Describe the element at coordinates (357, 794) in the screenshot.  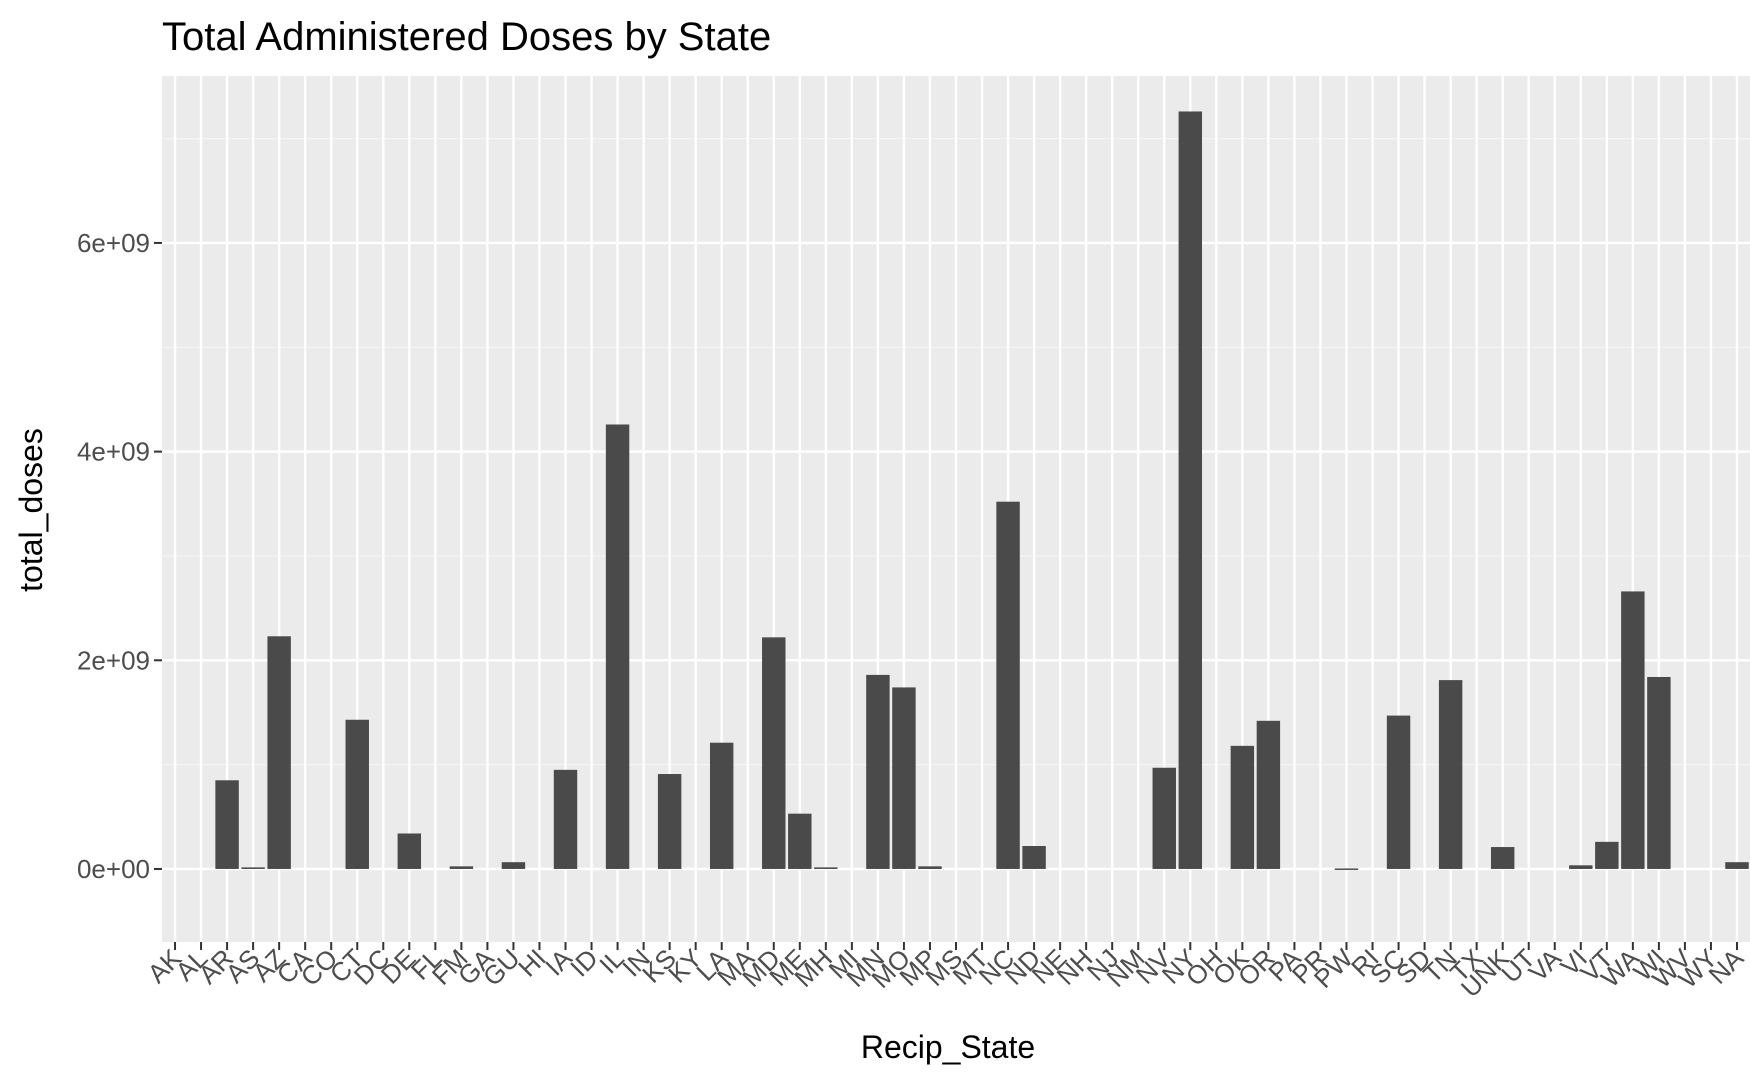
I see `bar-ct` at that location.